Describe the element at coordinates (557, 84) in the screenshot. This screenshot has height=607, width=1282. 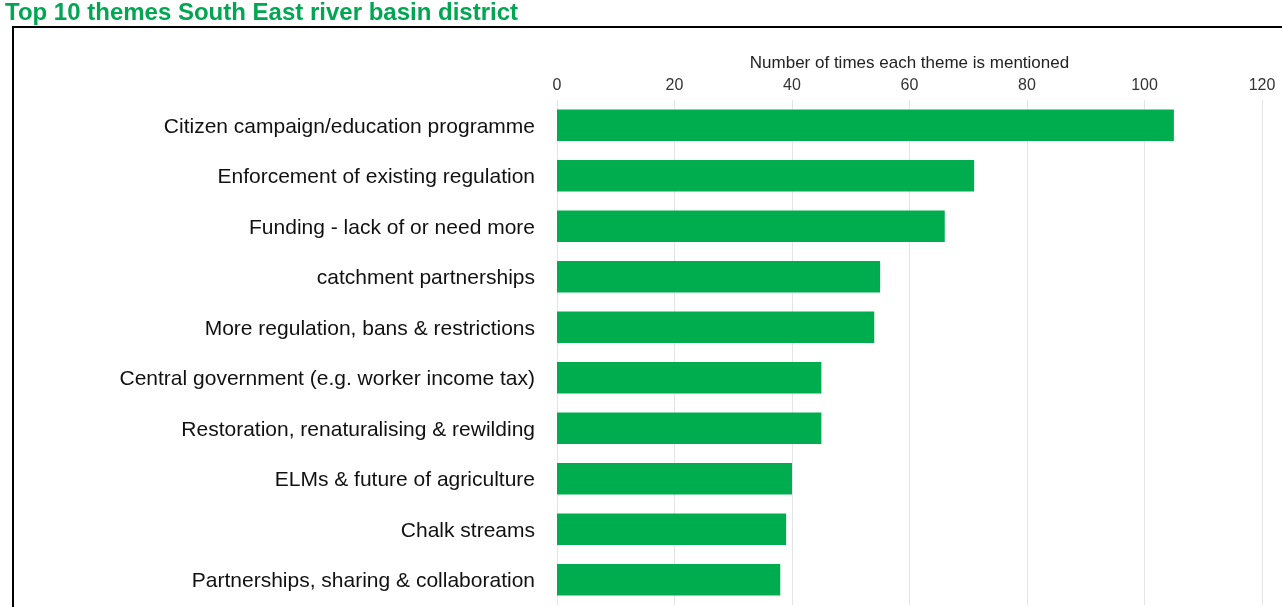
I see `x-tick-label: 0` at that location.